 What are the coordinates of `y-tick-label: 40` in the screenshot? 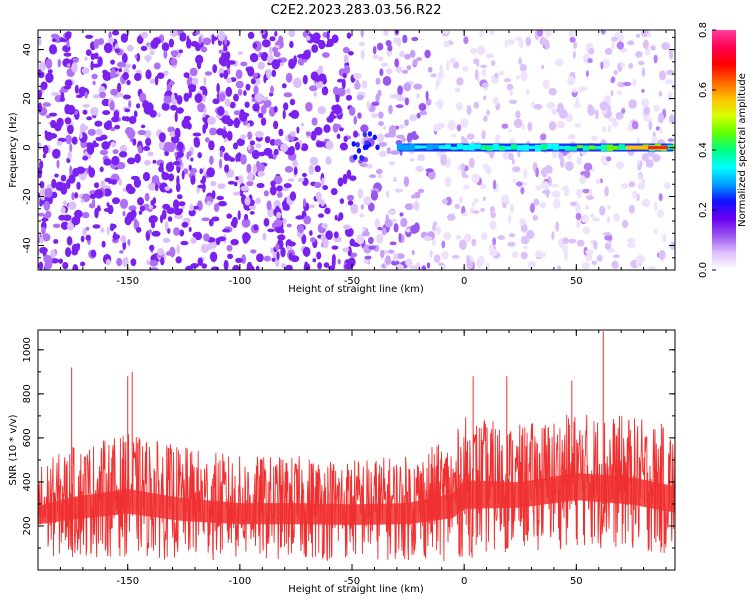 It's located at (27, 49).